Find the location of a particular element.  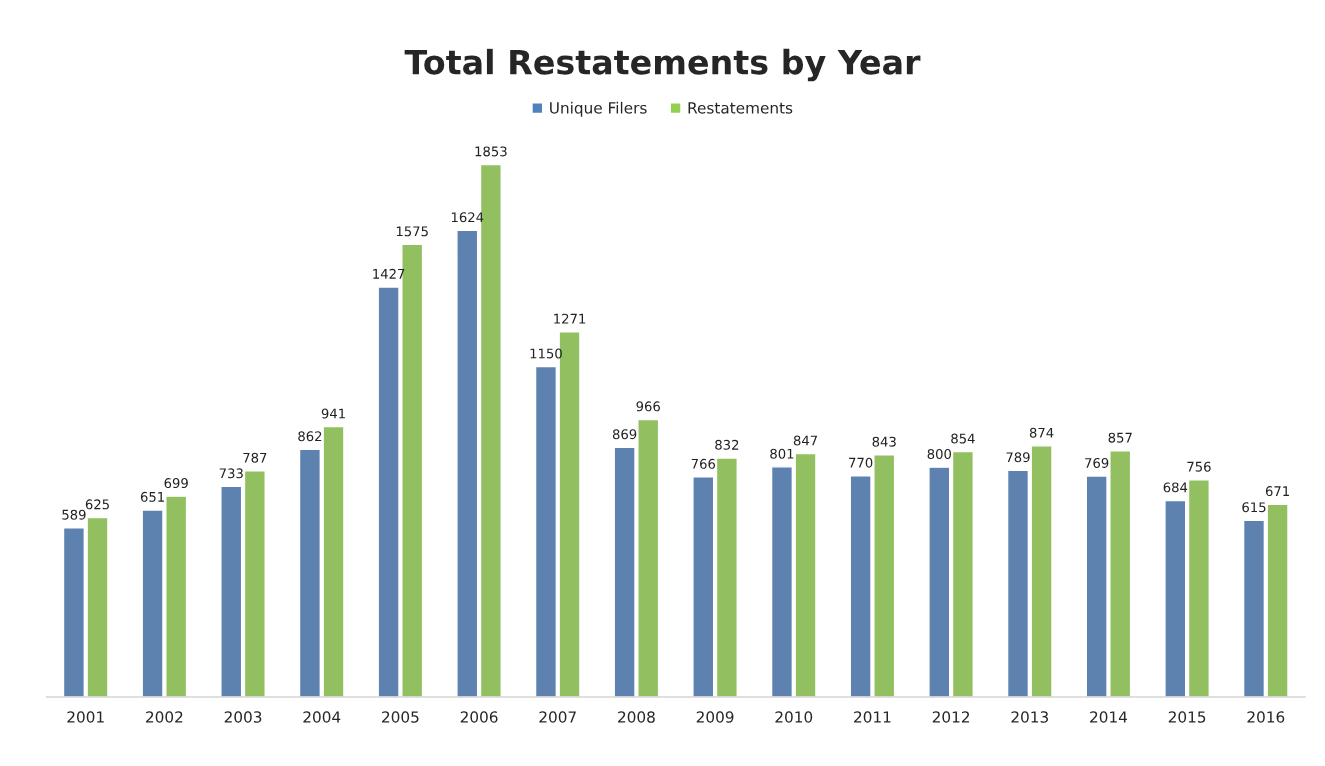

x-tick-label: 2014 is located at coordinates (1109, 717).